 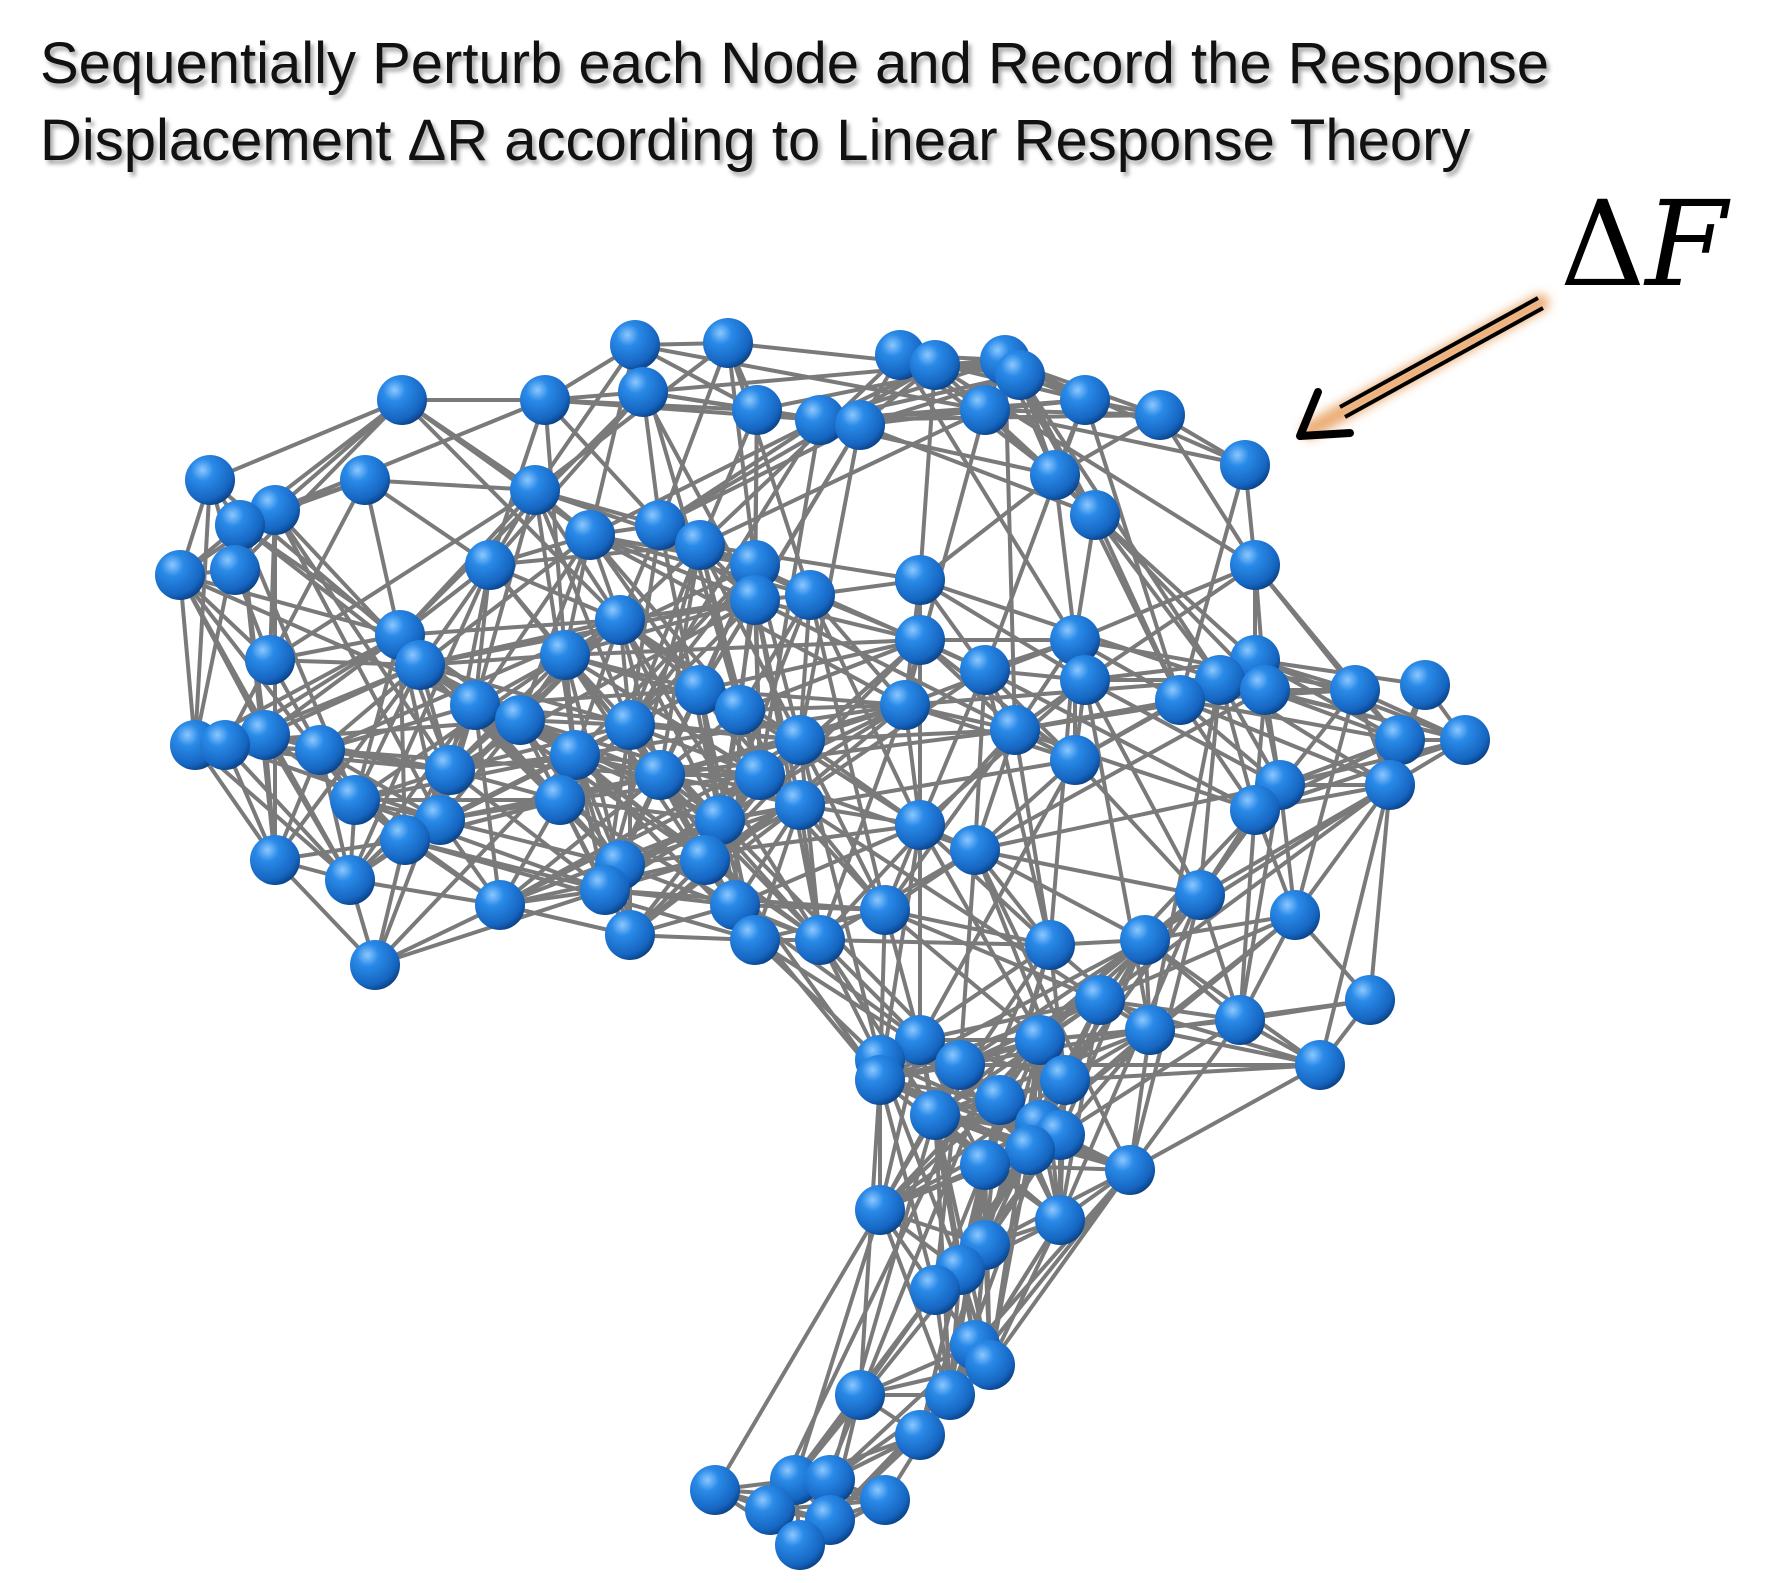 What do you see at coordinates (1422, 367) in the screenshot?
I see `perturbation-force-arrow-icon` at bounding box center [1422, 367].